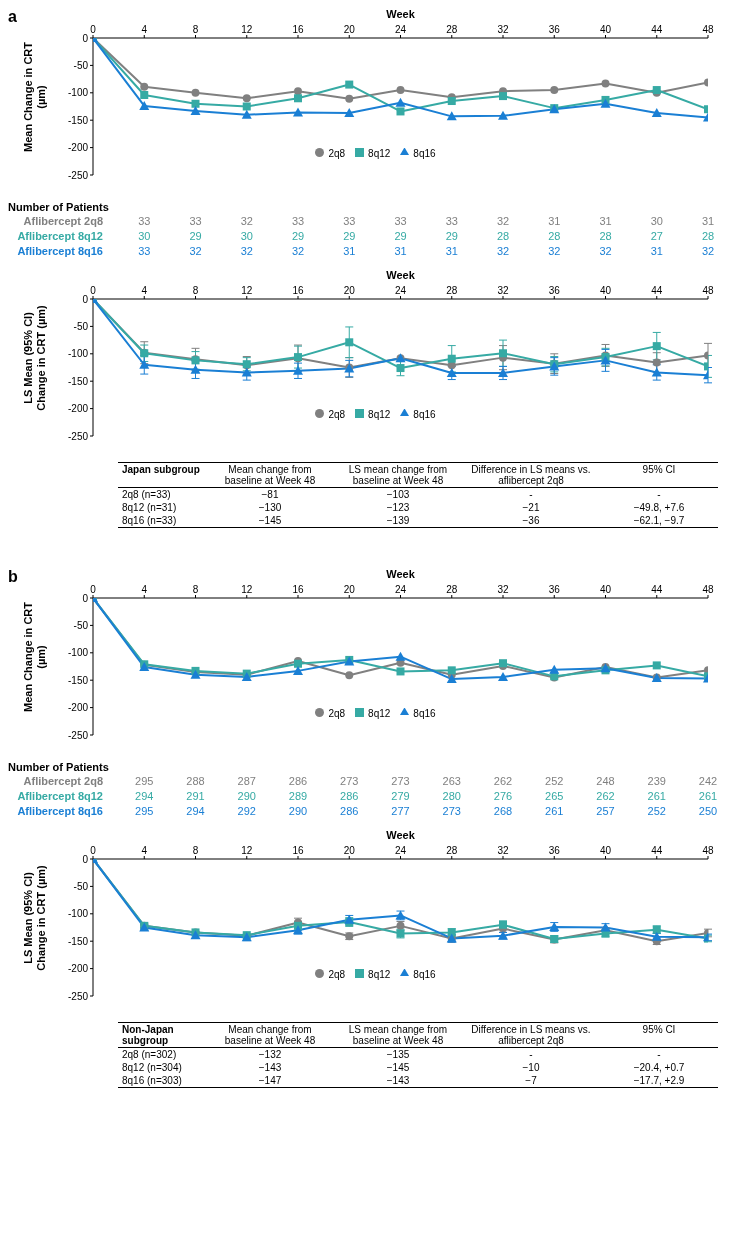  I want to click on text: 291, so click(195, 796).